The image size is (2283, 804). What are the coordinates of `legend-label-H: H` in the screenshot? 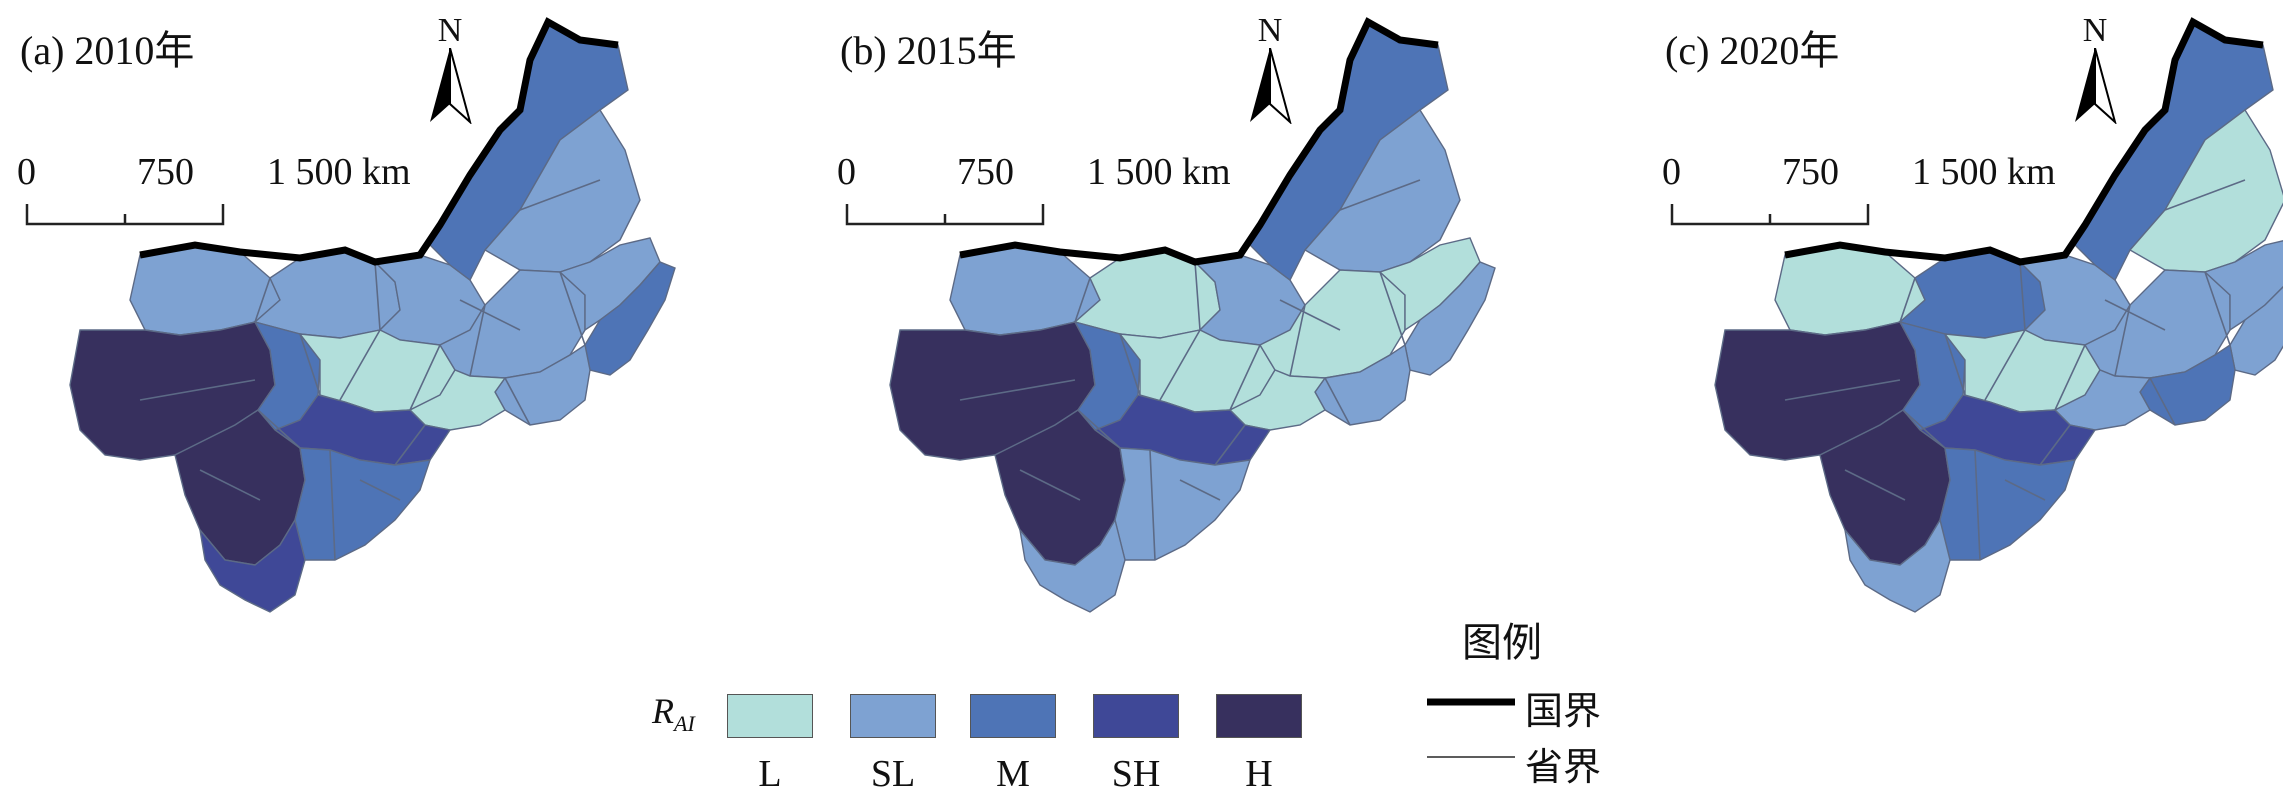 It's located at (1259, 774).